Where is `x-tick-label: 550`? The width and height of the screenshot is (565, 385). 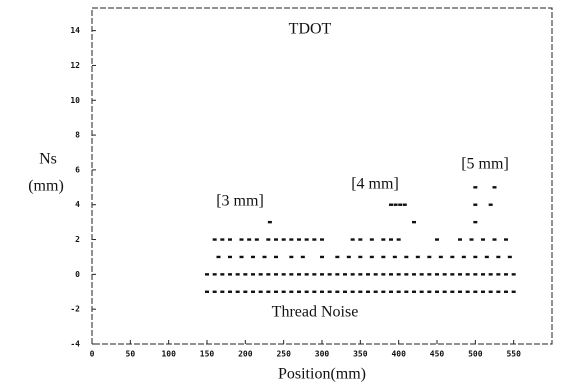 x-tick-label: 550 is located at coordinates (513, 354).